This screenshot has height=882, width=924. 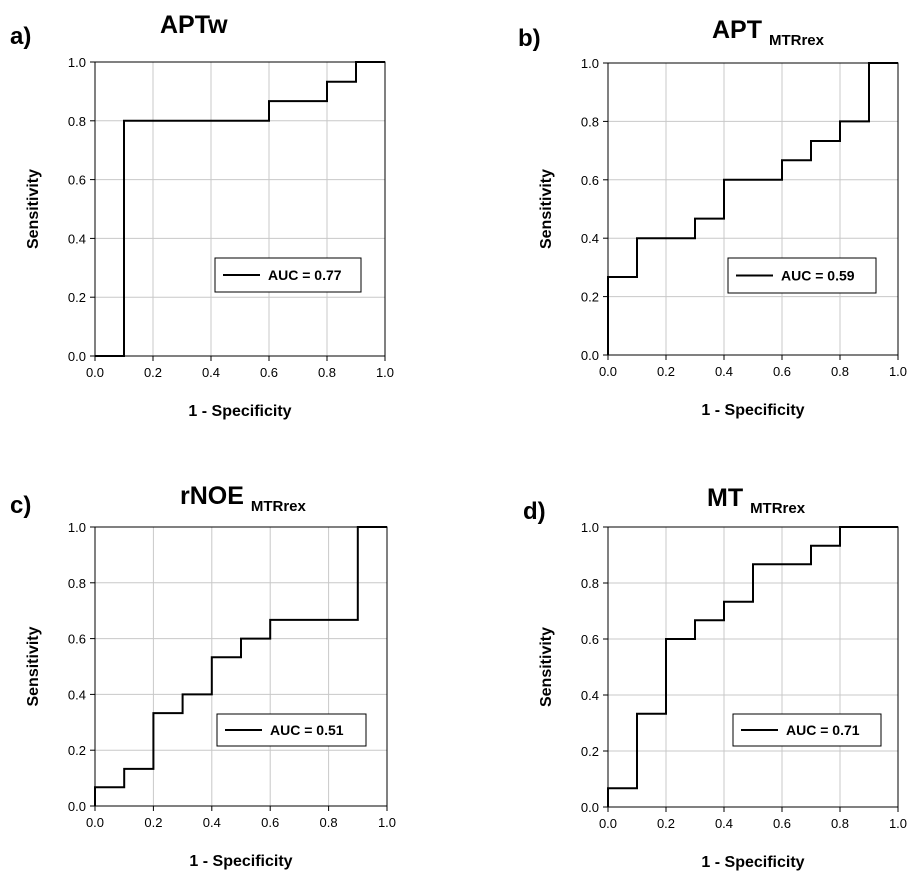 I want to click on legend-label-c: AUC = 0.51, so click(x=307, y=730).